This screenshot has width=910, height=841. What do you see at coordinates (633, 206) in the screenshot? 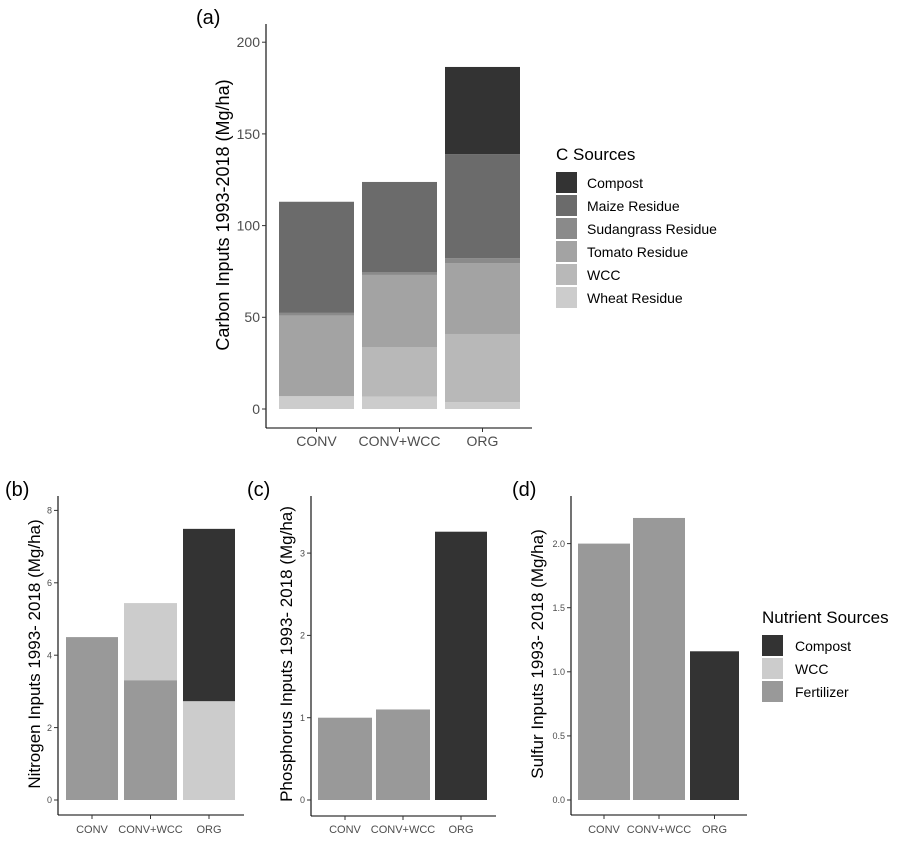
I see `legend-label-maize-residue: Maize Residue` at bounding box center [633, 206].